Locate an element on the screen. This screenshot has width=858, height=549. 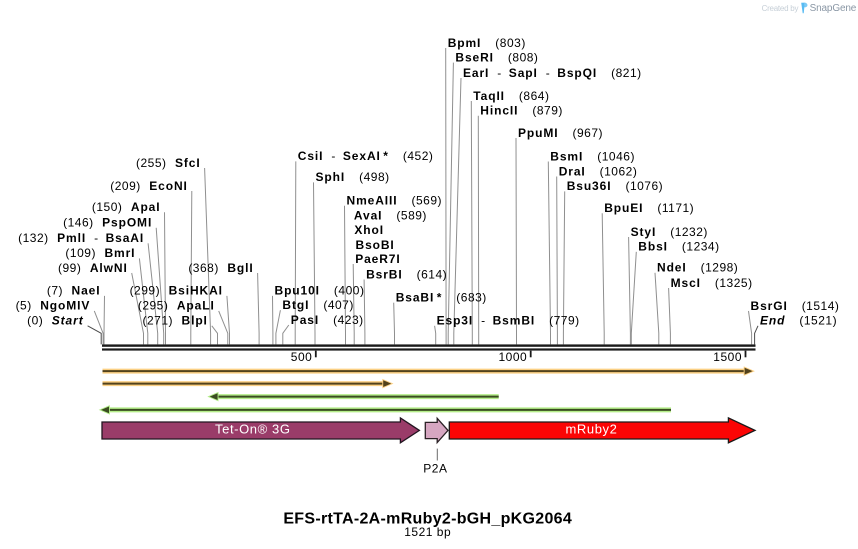
svg-text:(271)BlpI: (271) BlpI is located at coordinates (175, 321).